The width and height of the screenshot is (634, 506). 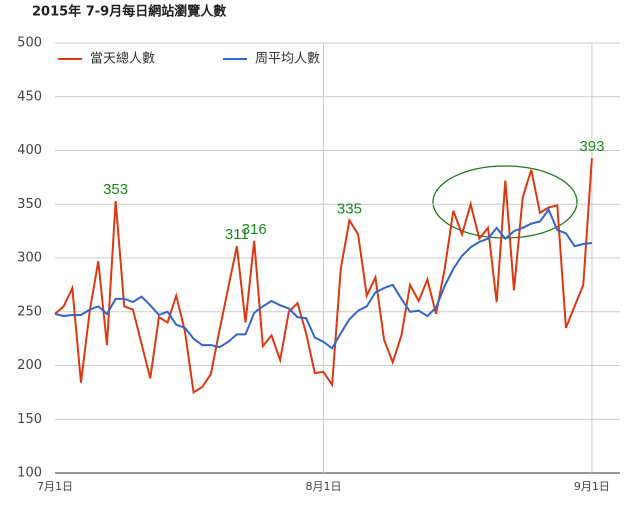 What do you see at coordinates (29, 204) in the screenshot?
I see `y-tick-label: 350` at bounding box center [29, 204].